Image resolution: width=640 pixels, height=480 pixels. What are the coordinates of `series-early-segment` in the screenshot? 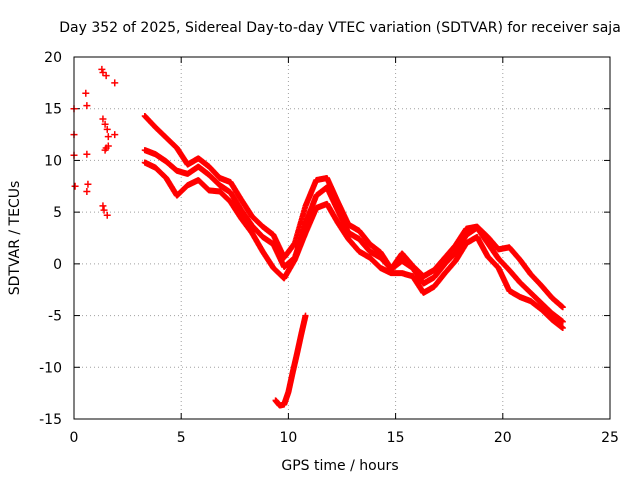 It's located at (94, 142).